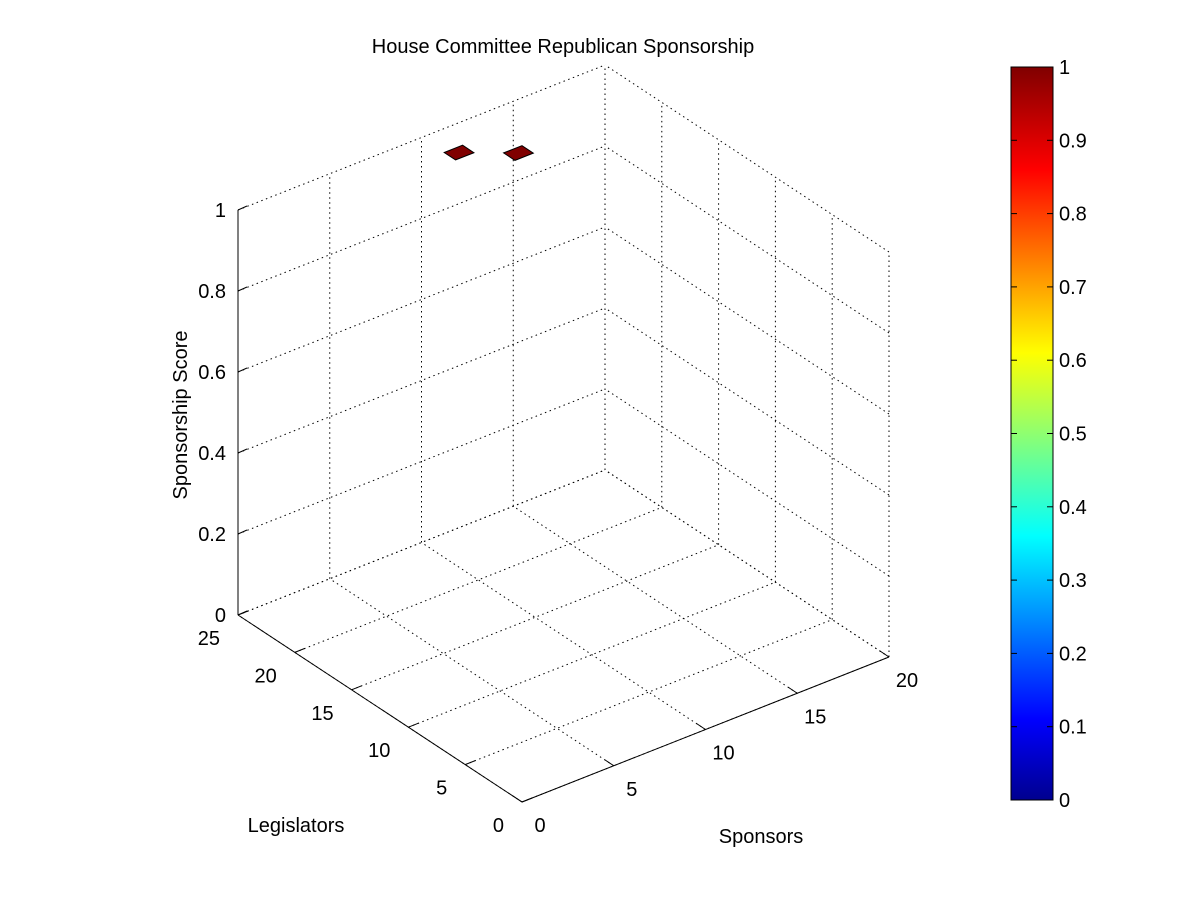 The image size is (1200, 905). I want to click on colorbar-tick-label: 0, so click(1064, 801).